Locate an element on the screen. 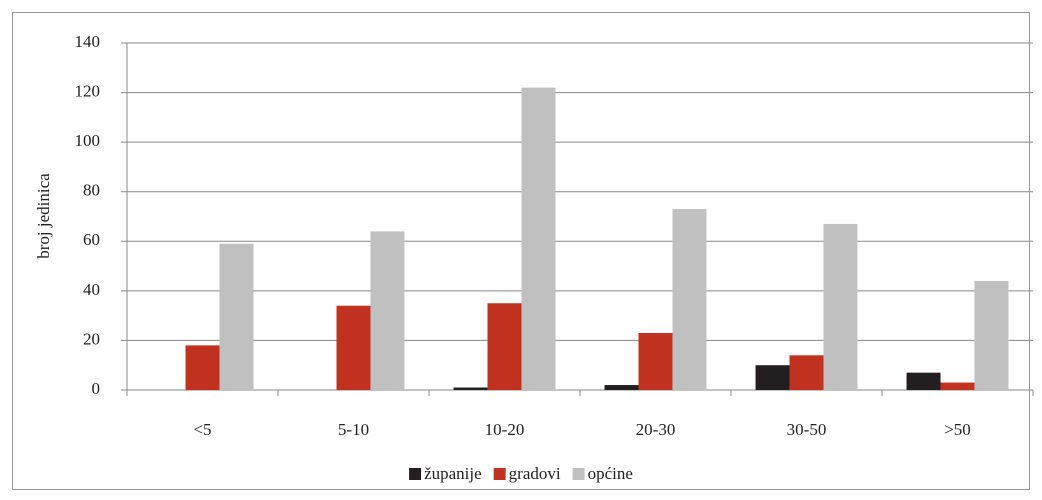 This screenshot has height=500, width=1042. legend-label: gradovi is located at coordinates (535, 473).